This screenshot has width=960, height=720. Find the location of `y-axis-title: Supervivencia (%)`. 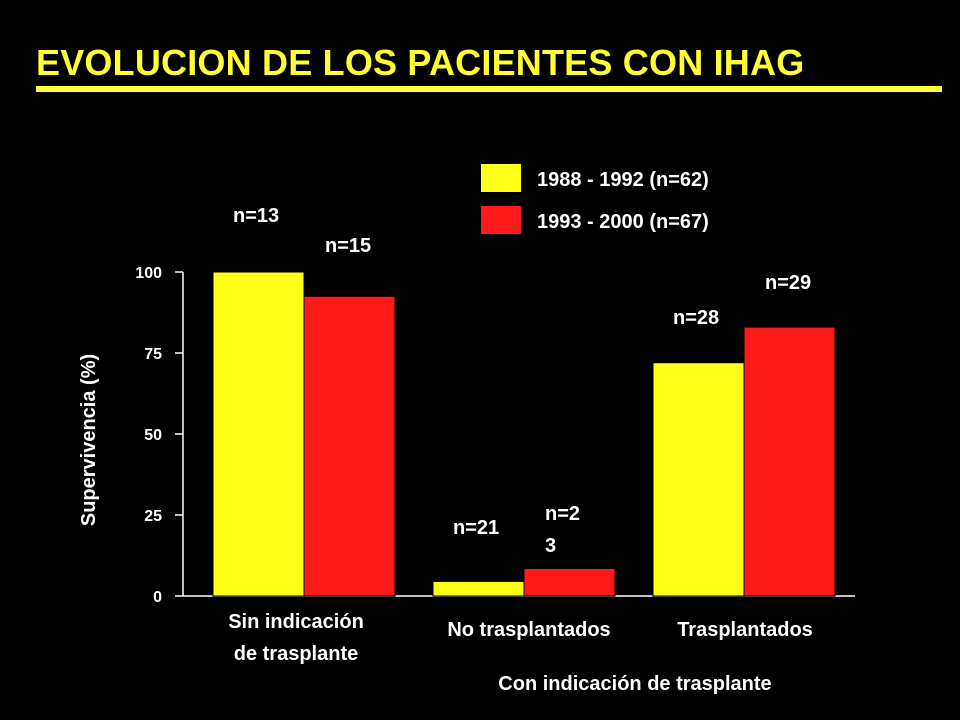

y-axis-title: Supervivencia (%) is located at coordinates (89, 440).